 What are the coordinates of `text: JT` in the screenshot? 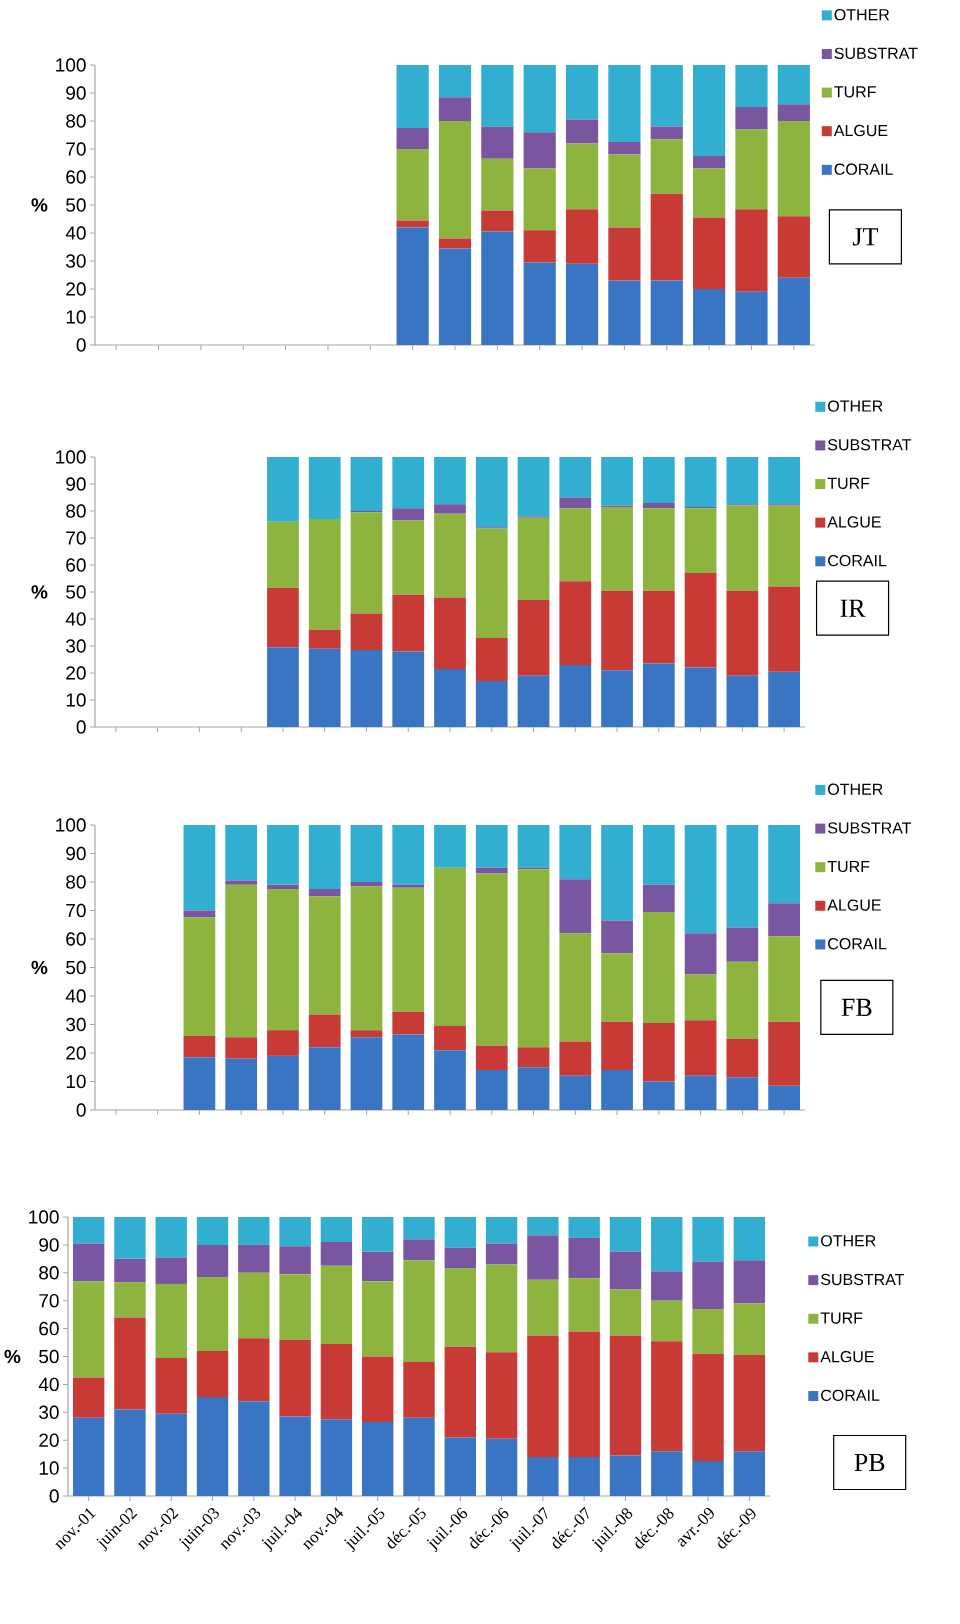 It's located at (865, 237).